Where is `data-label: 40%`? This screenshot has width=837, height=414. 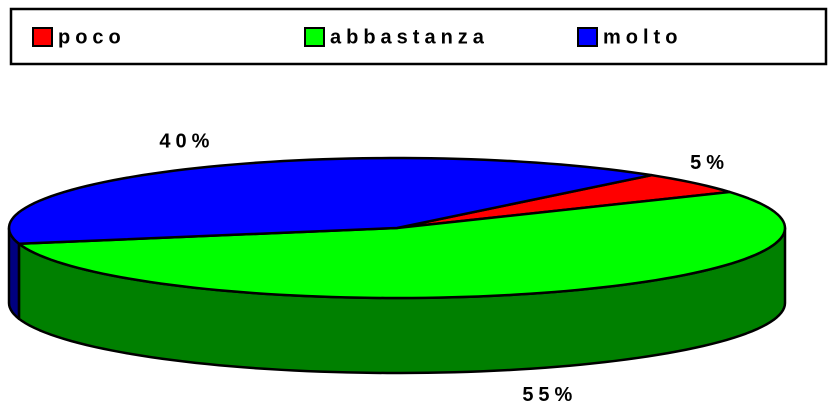 data-label: 40% is located at coordinates (186, 142).